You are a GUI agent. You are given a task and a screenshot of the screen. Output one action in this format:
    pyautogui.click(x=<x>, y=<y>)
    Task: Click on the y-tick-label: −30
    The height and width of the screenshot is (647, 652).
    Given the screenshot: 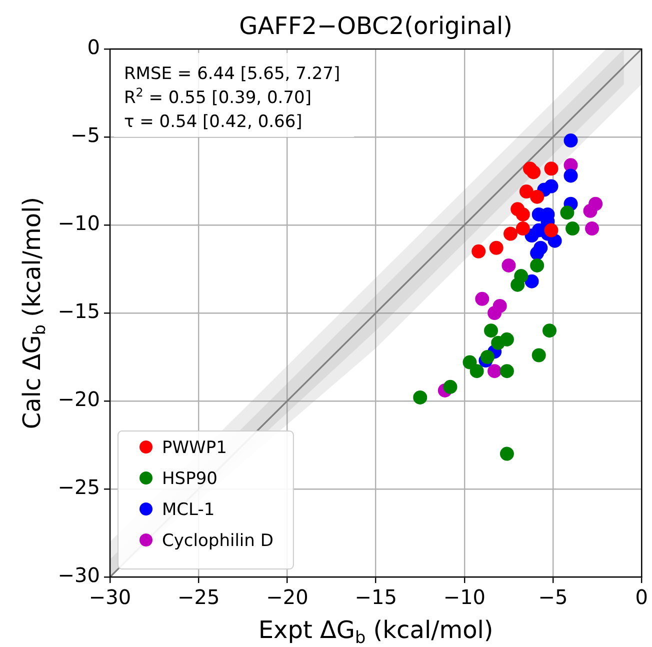 What is the action you would take?
    pyautogui.click(x=79, y=575)
    